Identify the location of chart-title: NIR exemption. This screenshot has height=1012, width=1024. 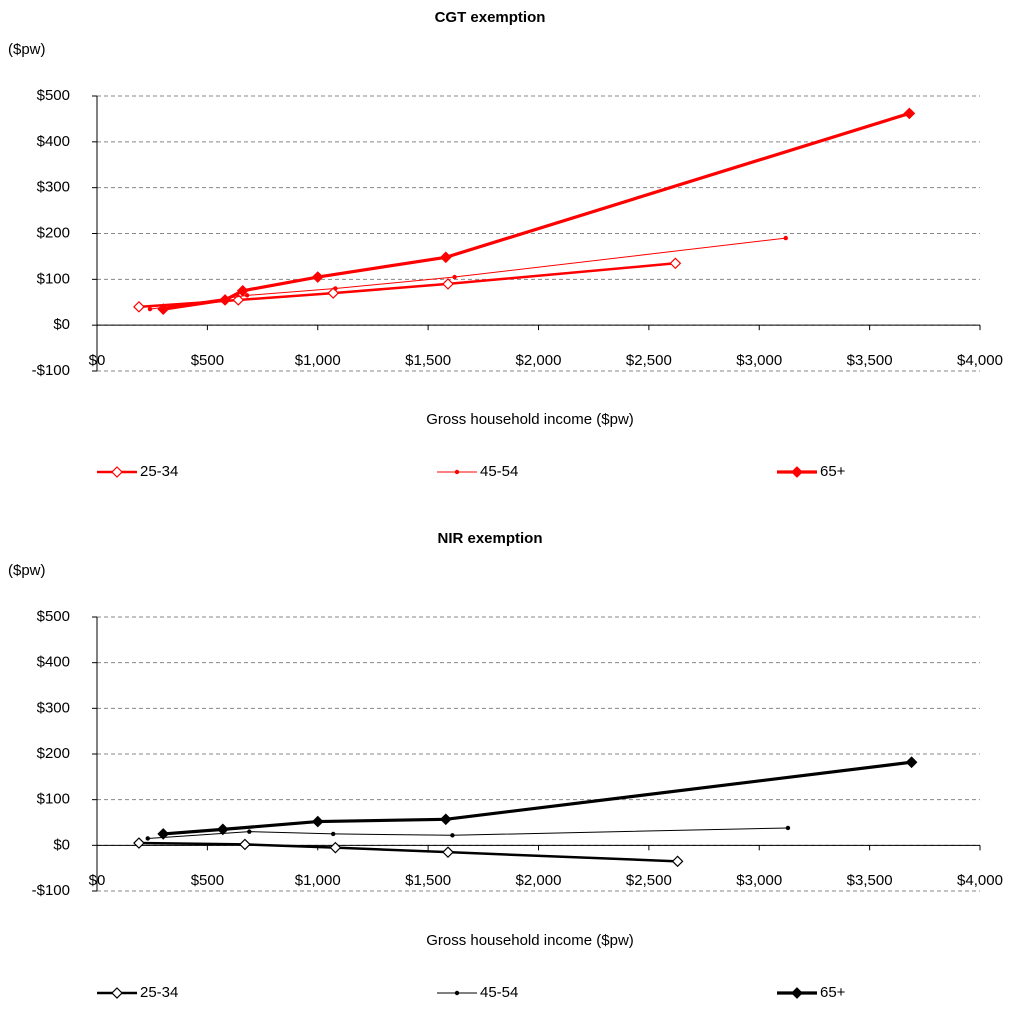
(489, 538).